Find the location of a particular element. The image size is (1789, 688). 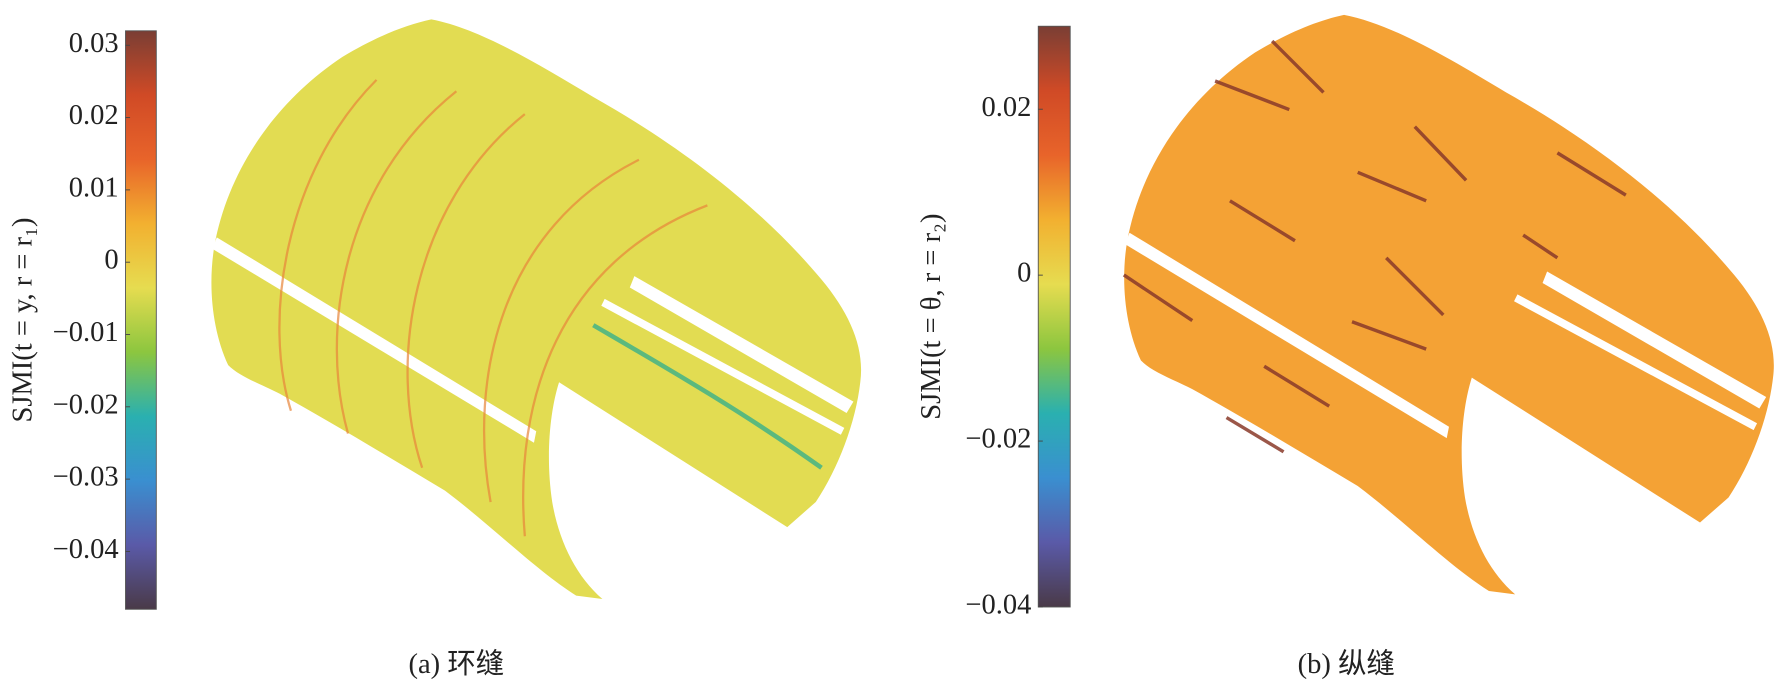

y-tick-label: 0.01 is located at coordinates (94, 187).